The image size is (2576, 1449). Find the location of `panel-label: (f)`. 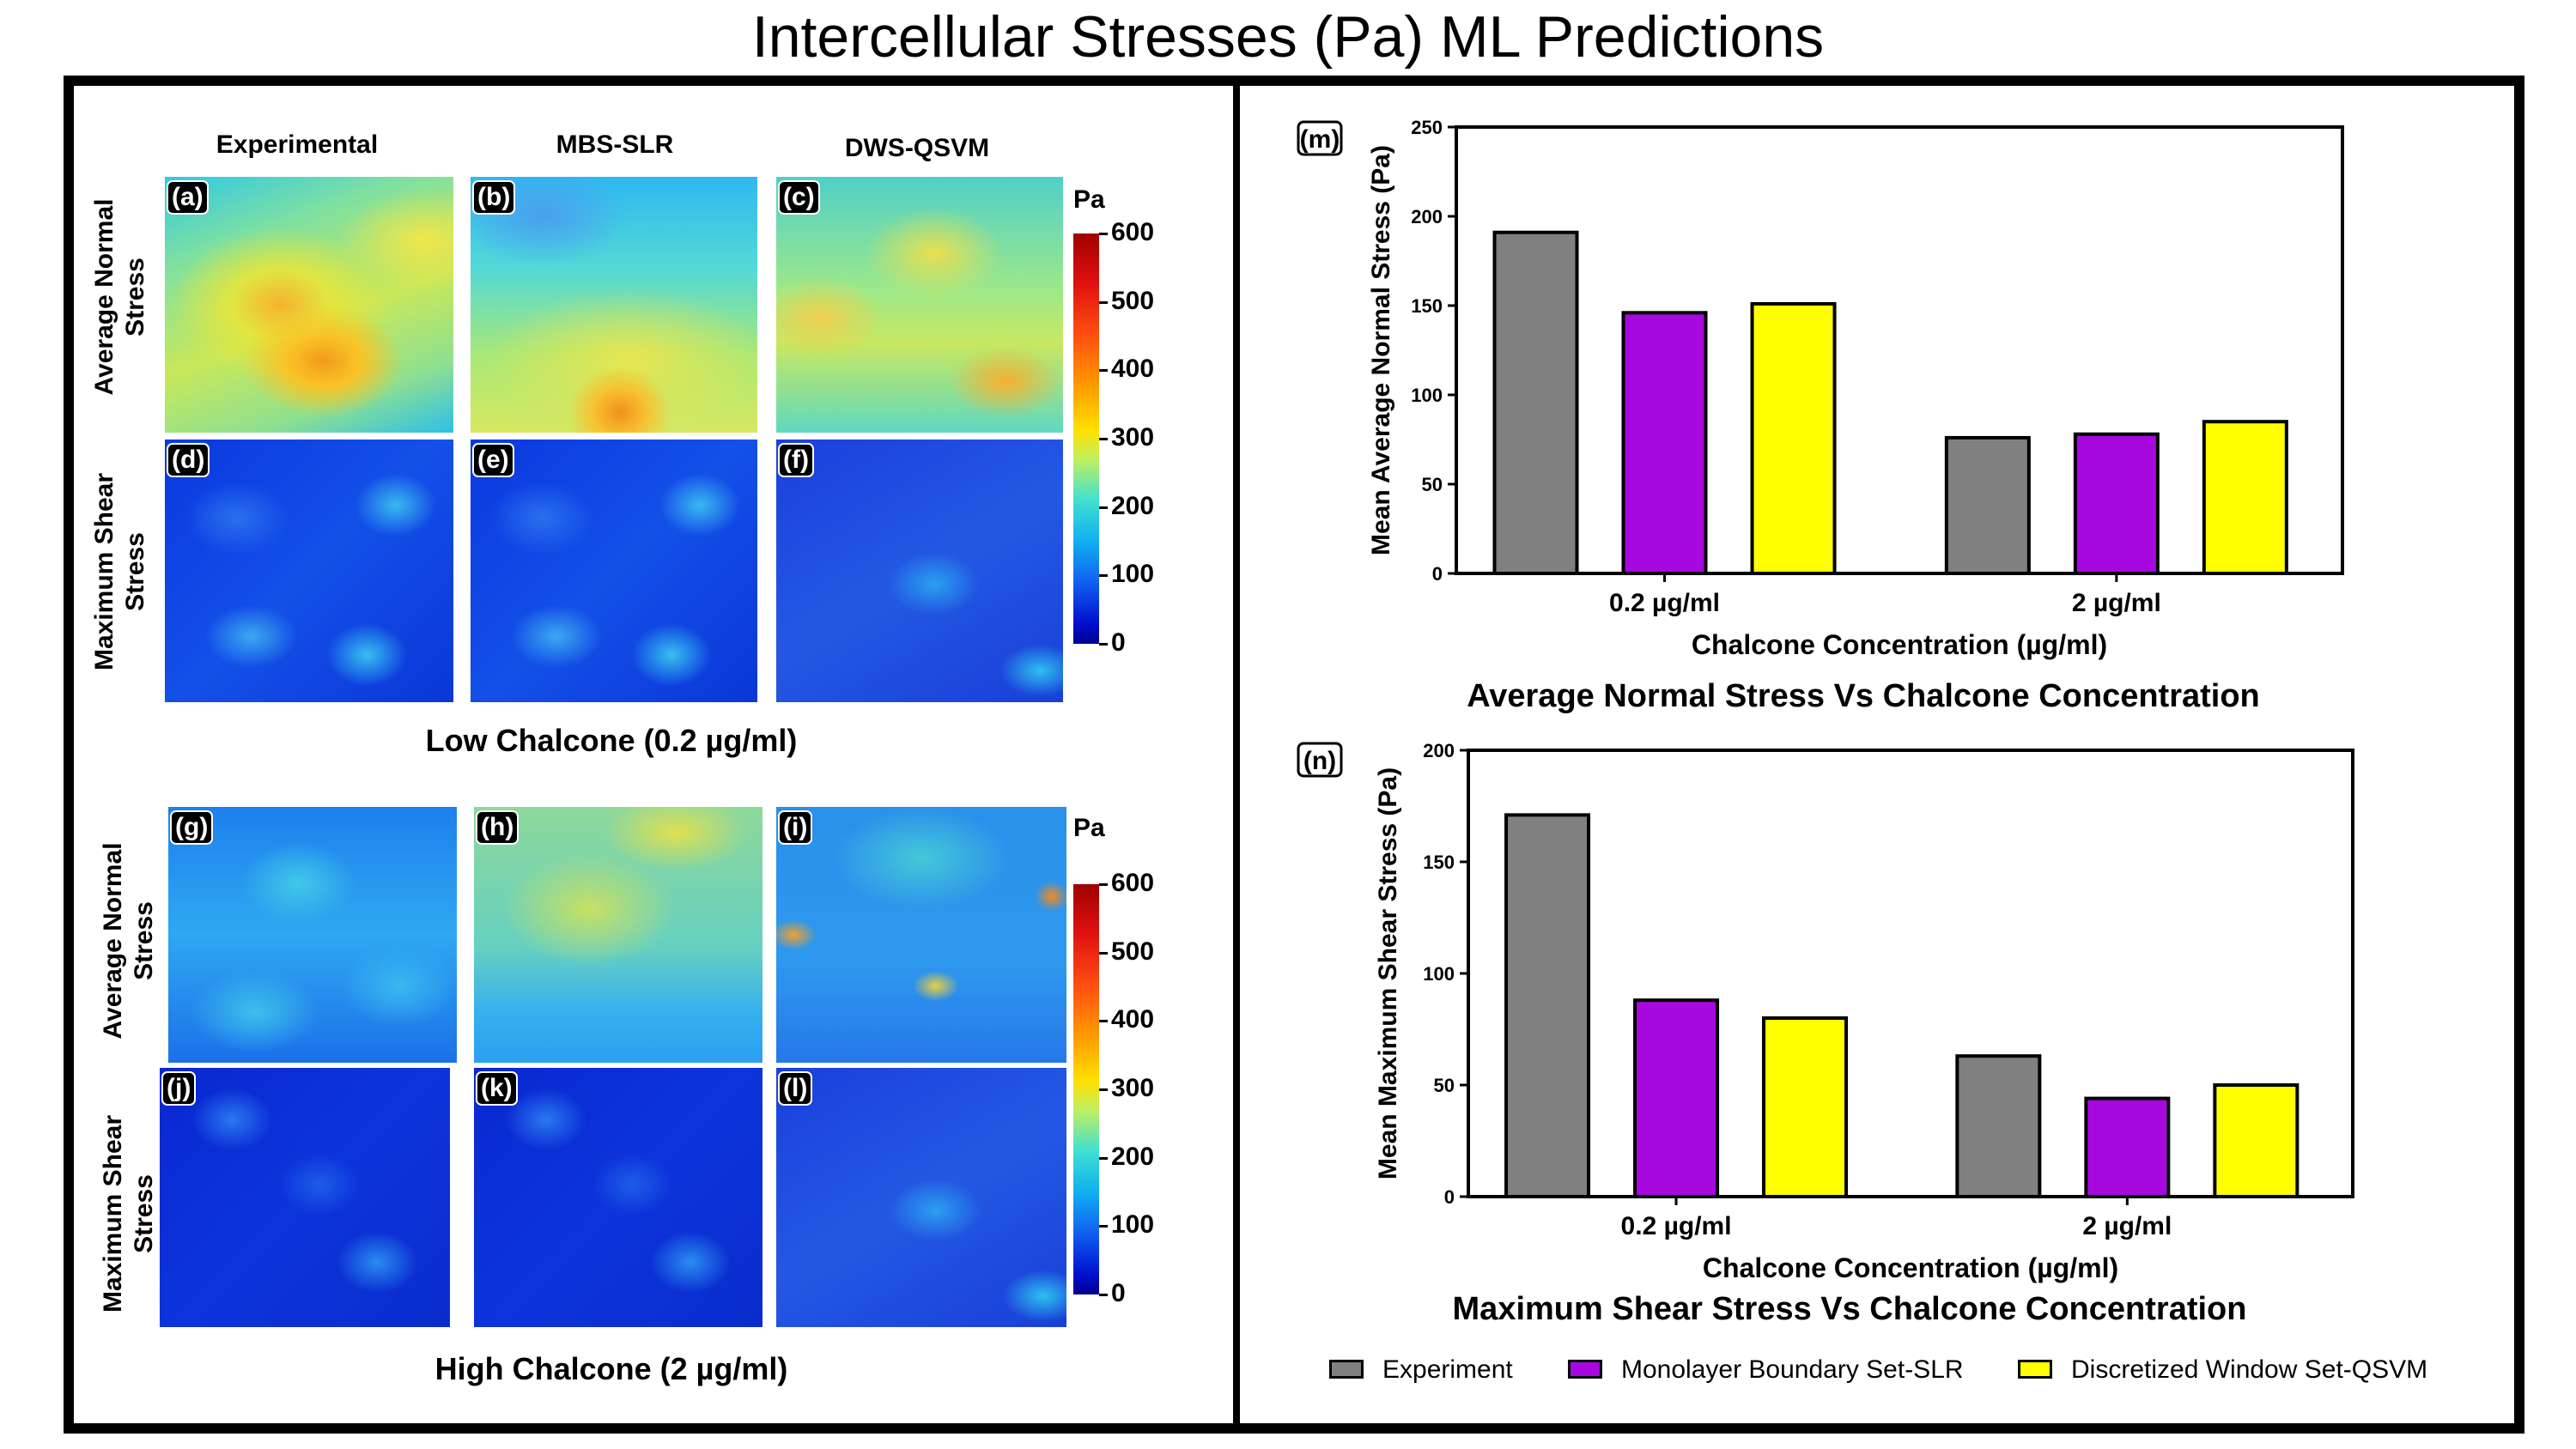

panel-label: (f) is located at coordinates (796, 460).